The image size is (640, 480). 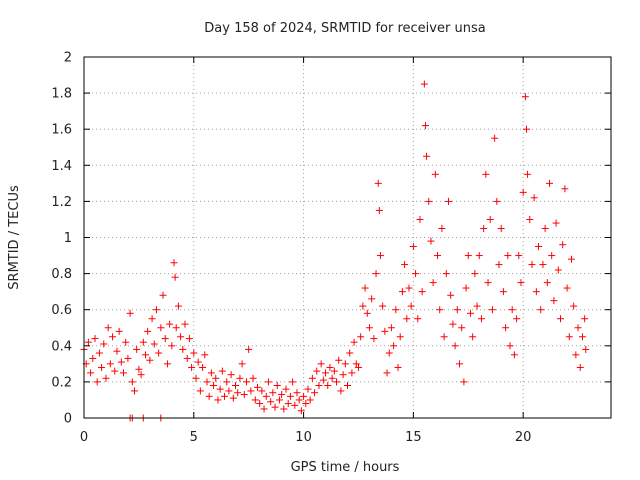 What do you see at coordinates (84, 437) in the screenshot?
I see `x-tick-label: 0` at bounding box center [84, 437].